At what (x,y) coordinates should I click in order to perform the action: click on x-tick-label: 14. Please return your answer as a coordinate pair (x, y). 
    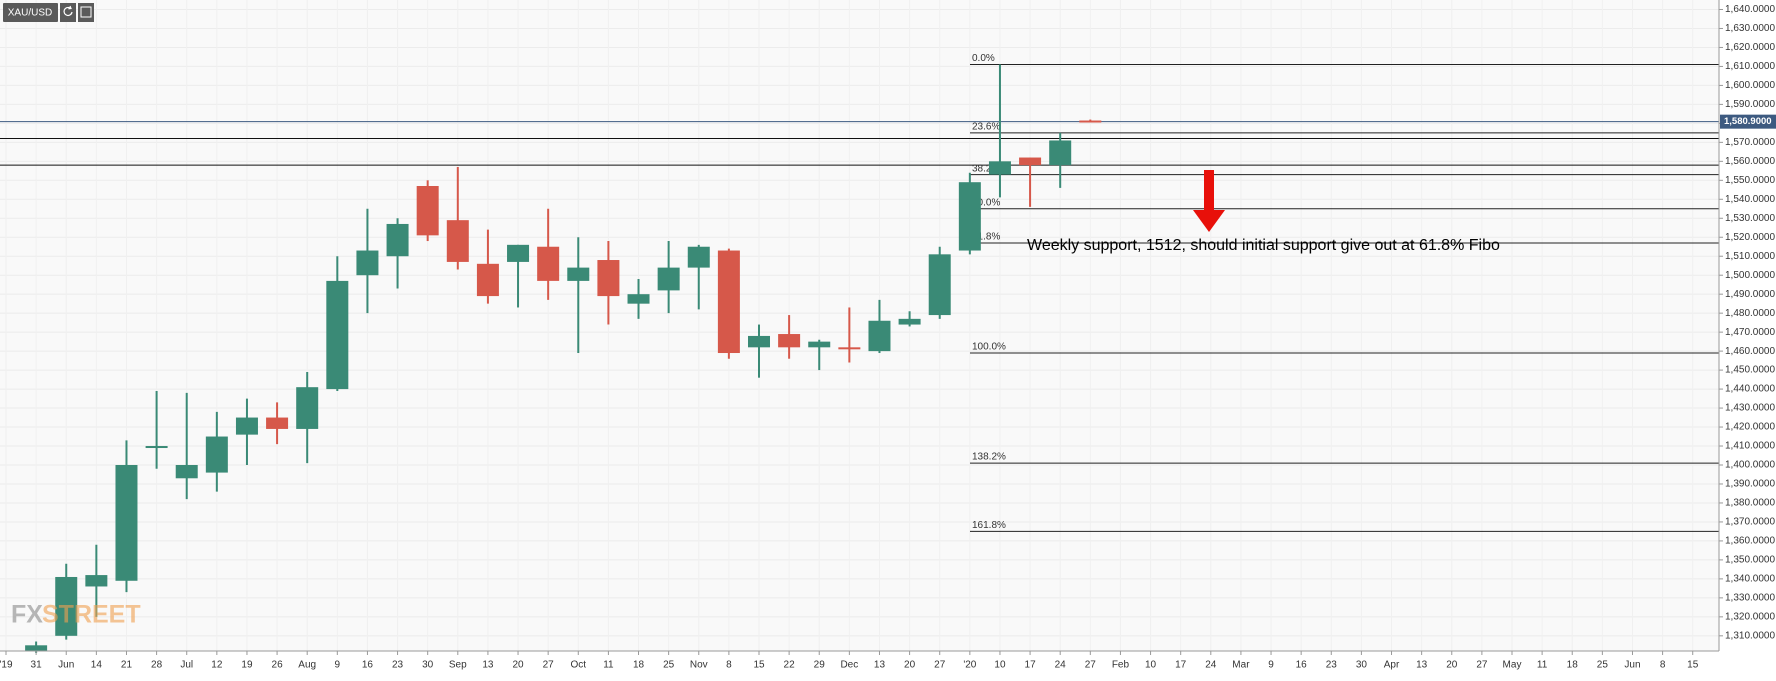
    Looking at the image, I should click on (97, 665).